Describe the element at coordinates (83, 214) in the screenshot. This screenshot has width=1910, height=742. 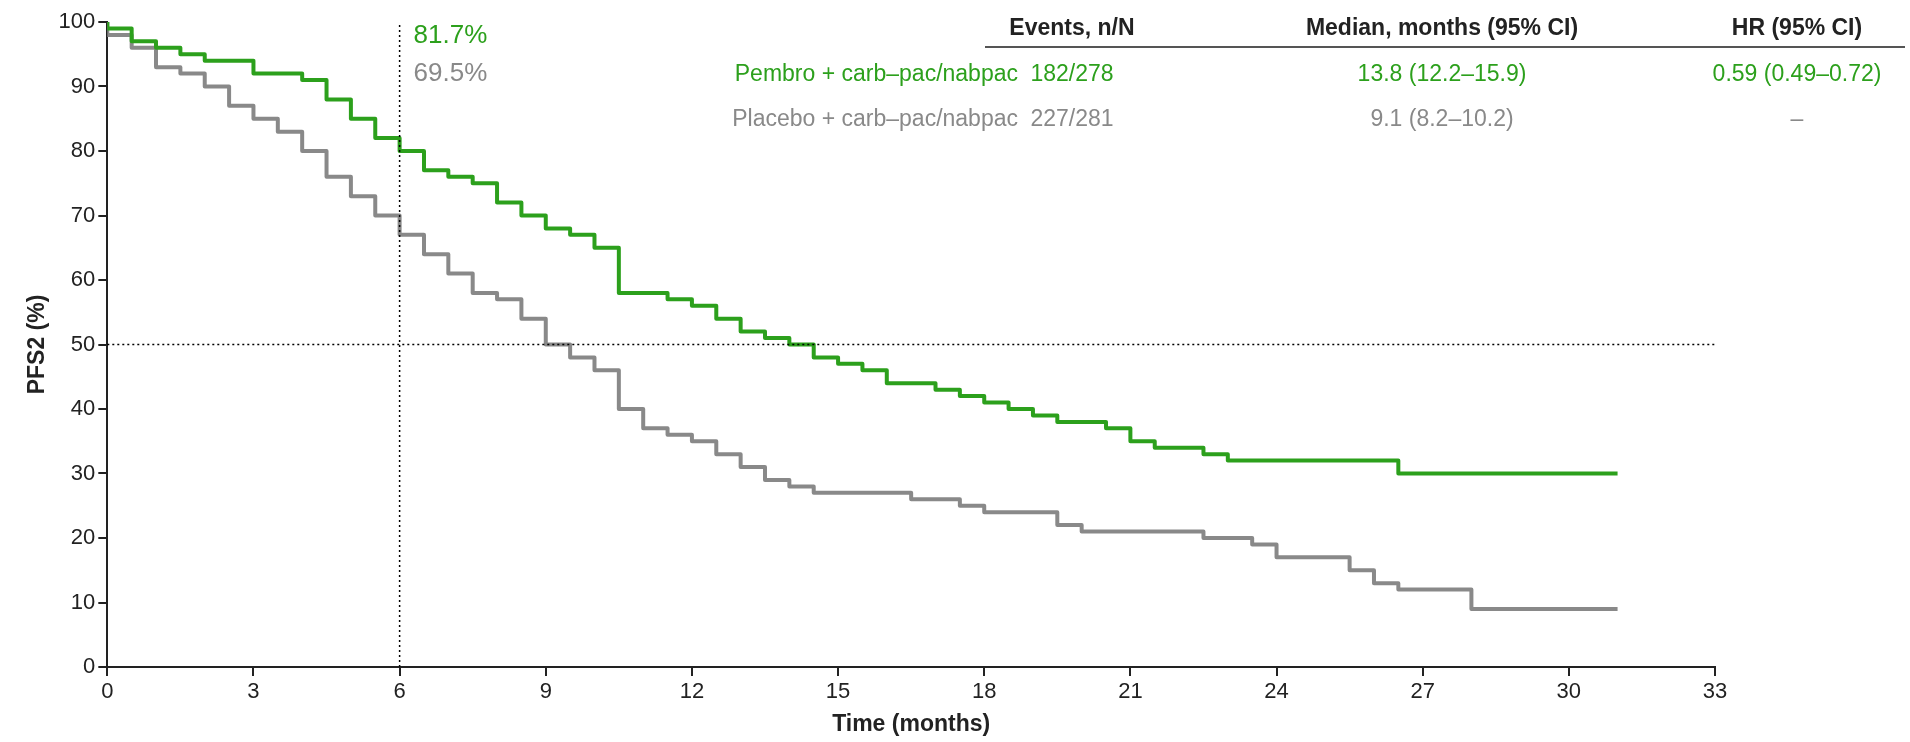
I see `y-tick-label: 70` at that location.